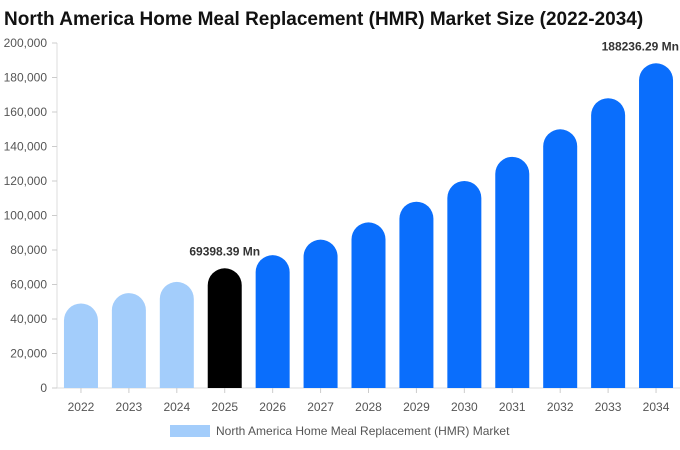 This screenshot has height=450, width=680. I want to click on x-tick-label: 2031, so click(512, 407).